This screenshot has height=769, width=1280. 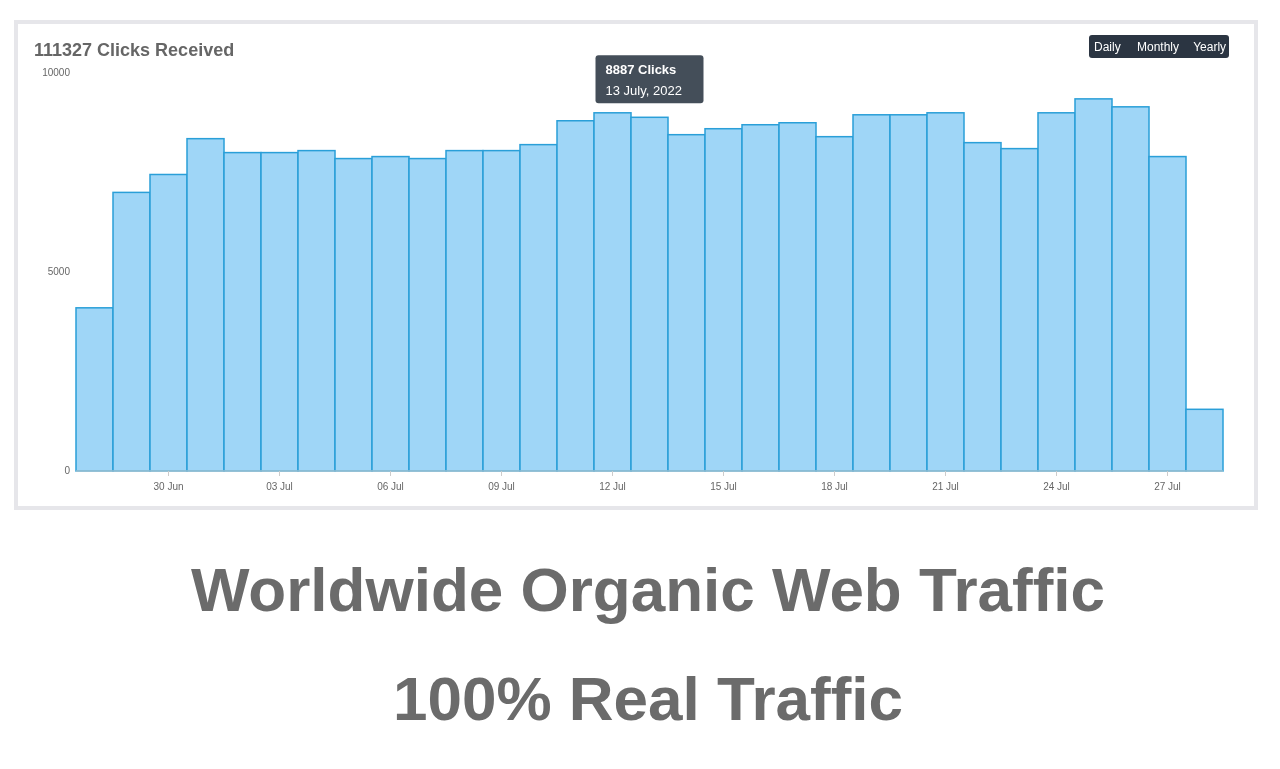 I want to click on x-tick-label: 27 Jul, so click(x=1167, y=486).